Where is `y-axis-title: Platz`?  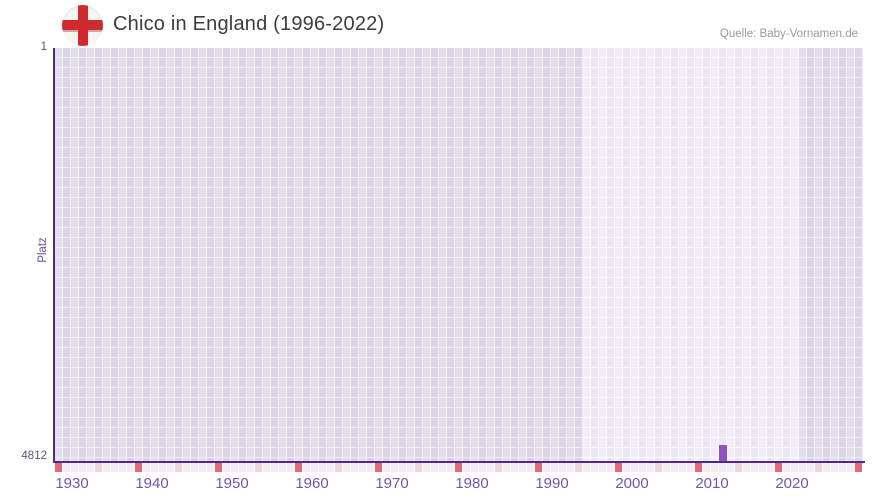 y-axis-title: Platz is located at coordinates (43, 250).